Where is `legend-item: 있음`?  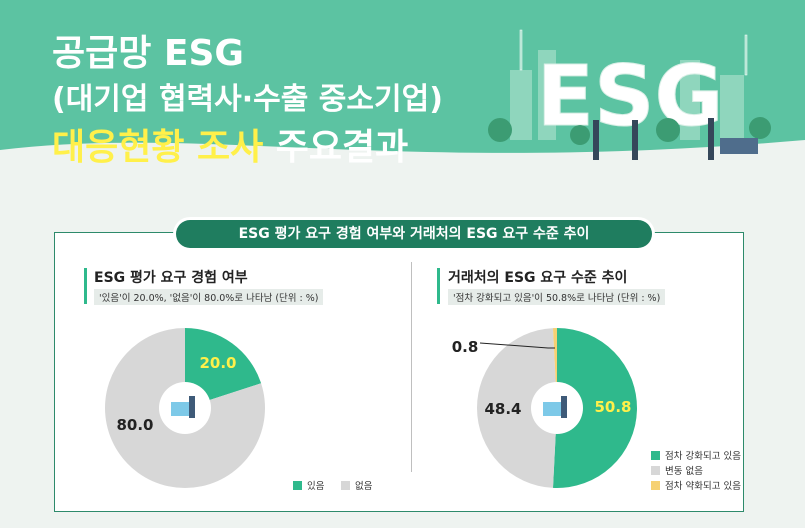 legend-item: 있음 is located at coordinates (308, 485).